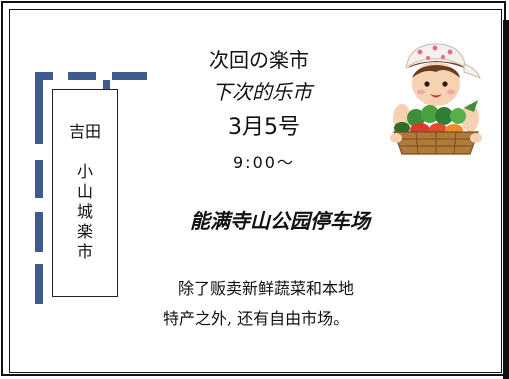  Describe the element at coordinates (434, 97) in the screenshot. I see `vendor-with-vegetable-basket-icon` at that location.